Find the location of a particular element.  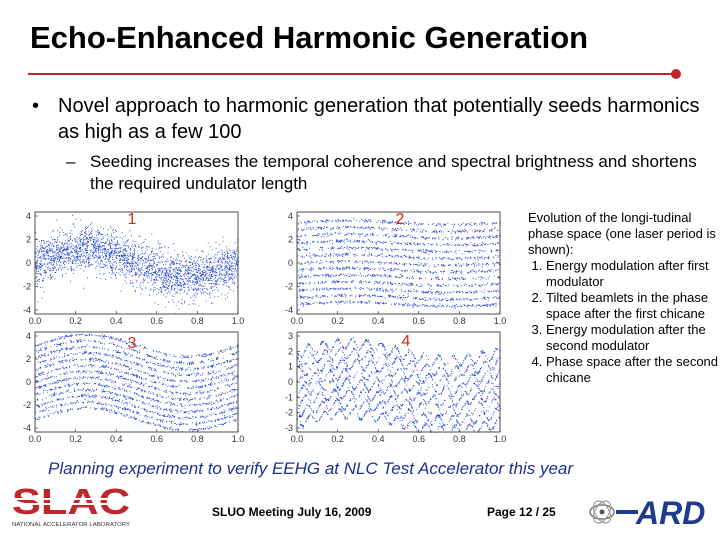

y-tick-label: -1 is located at coordinates (289, 397).